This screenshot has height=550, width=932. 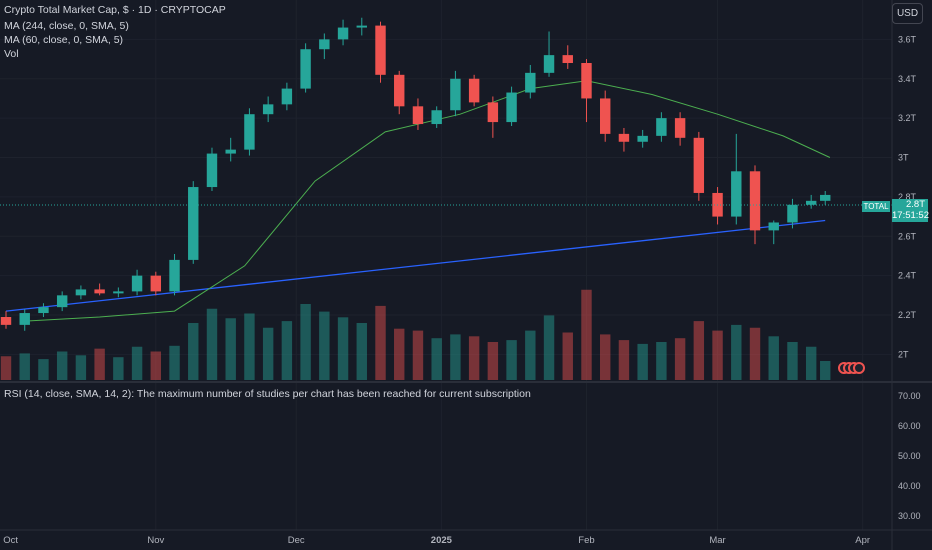 I want to click on time-tick-label: Dec, so click(x=296, y=540).